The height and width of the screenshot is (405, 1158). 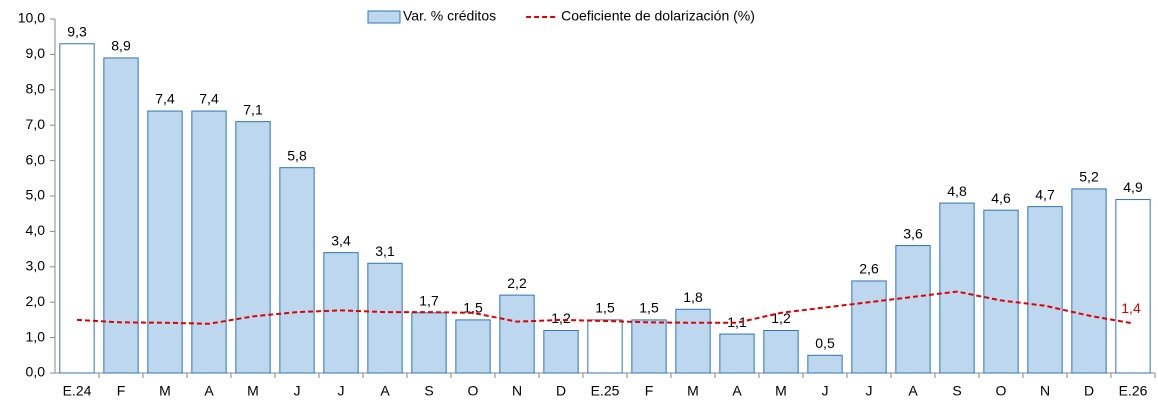 I want to click on y-tick-label: 6,0, so click(x=36, y=159).